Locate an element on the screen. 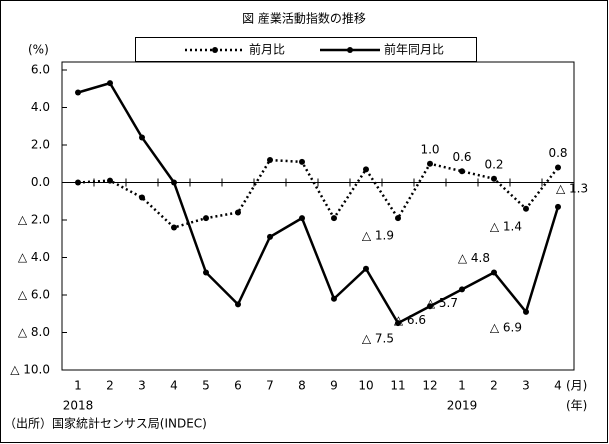 The image size is (609, 444). data-label: △ 1.9 is located at coordinates (378, 236).